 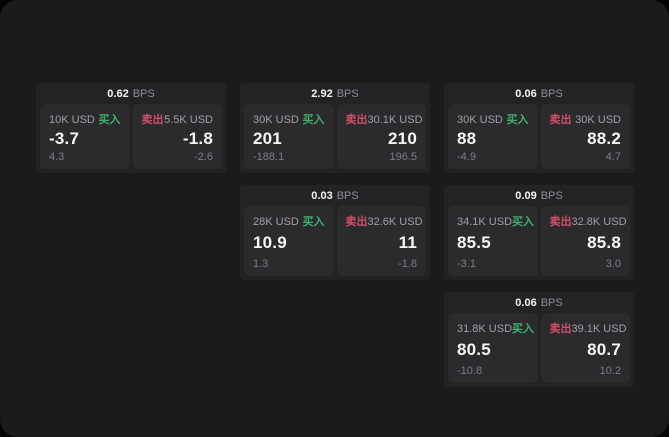 I want to click on spread-header: 0.62 BPS, so click(x=131, y=93).